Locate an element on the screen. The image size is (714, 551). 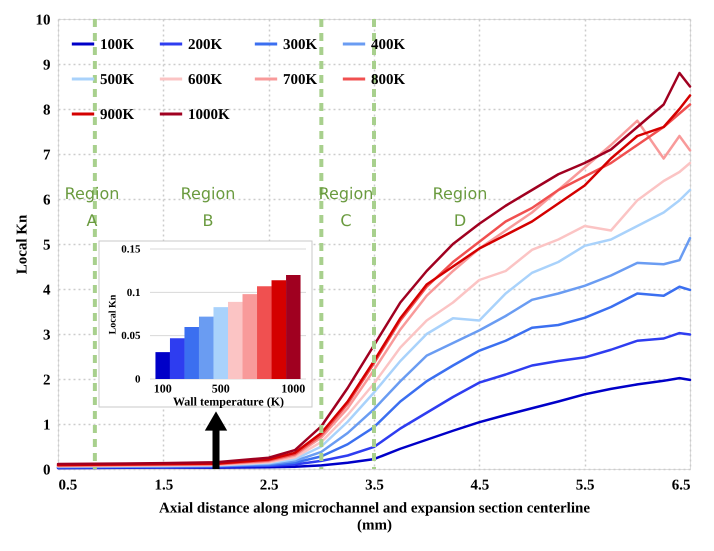
x-tick-label: 1.5 is located at coordinates (164, 486).